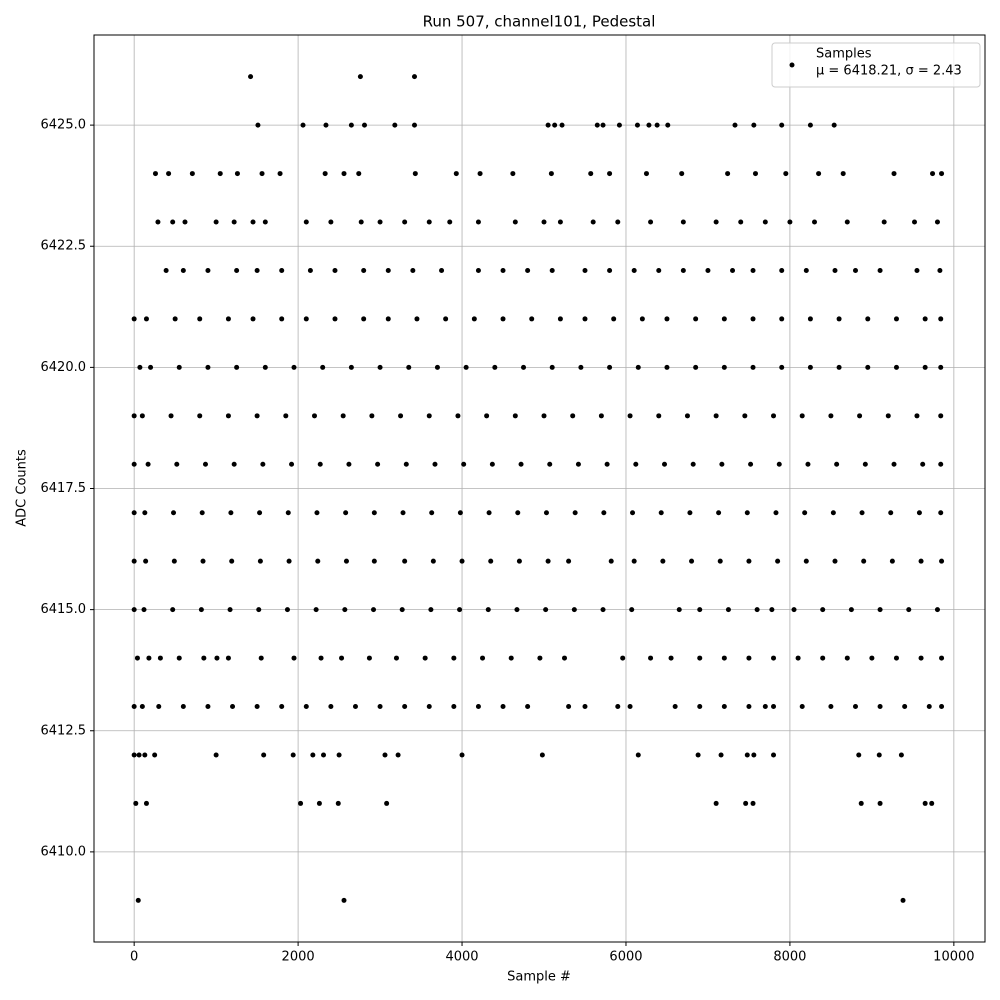 The image size is (1000, 1000). I want to click on legend-note: μ = 6418.21, σ = 2.43, so click(889, 71).